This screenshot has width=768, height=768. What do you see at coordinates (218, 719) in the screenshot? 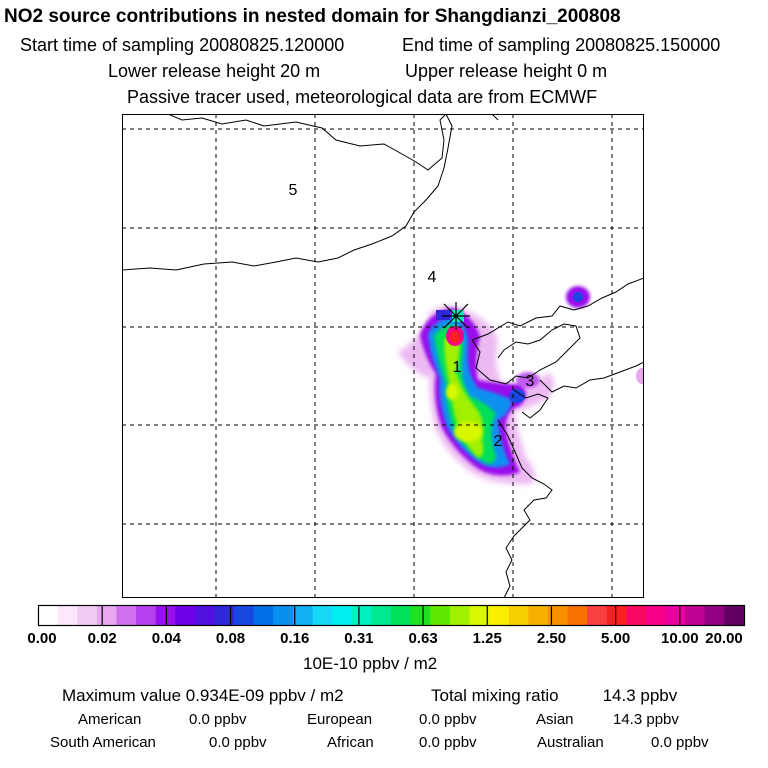
I see `region-value-american: 0.0 ppbv` at bounding box center [218, 719].